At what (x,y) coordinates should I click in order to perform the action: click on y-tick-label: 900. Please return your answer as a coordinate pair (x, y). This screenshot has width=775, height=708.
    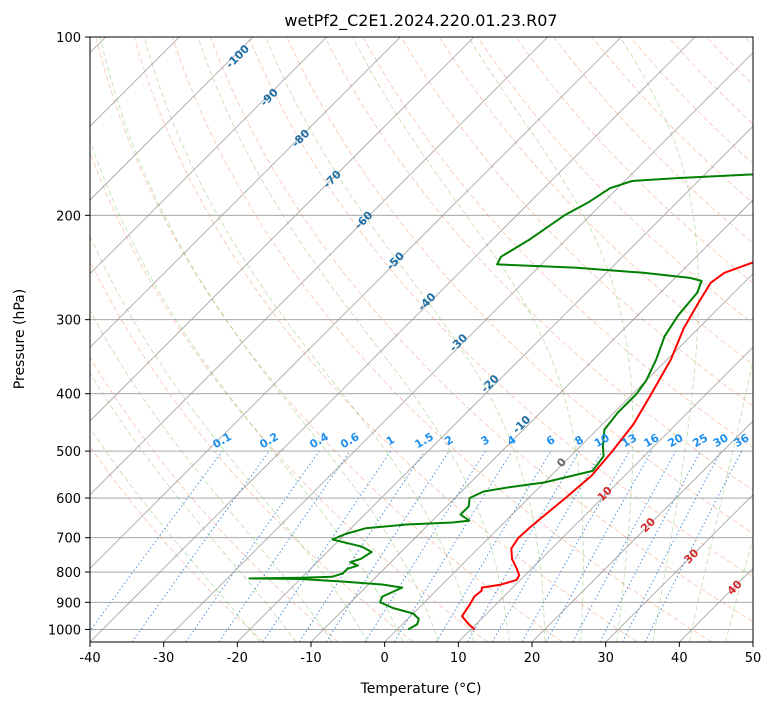
    Looking at the image, I should click on (68, 603).